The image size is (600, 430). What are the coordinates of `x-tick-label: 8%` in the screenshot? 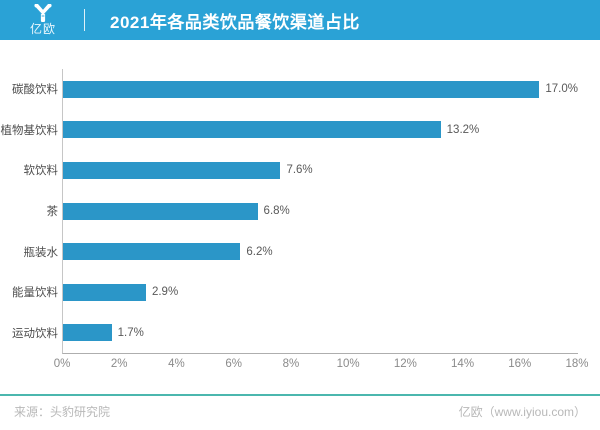 It's located at (291, 364).